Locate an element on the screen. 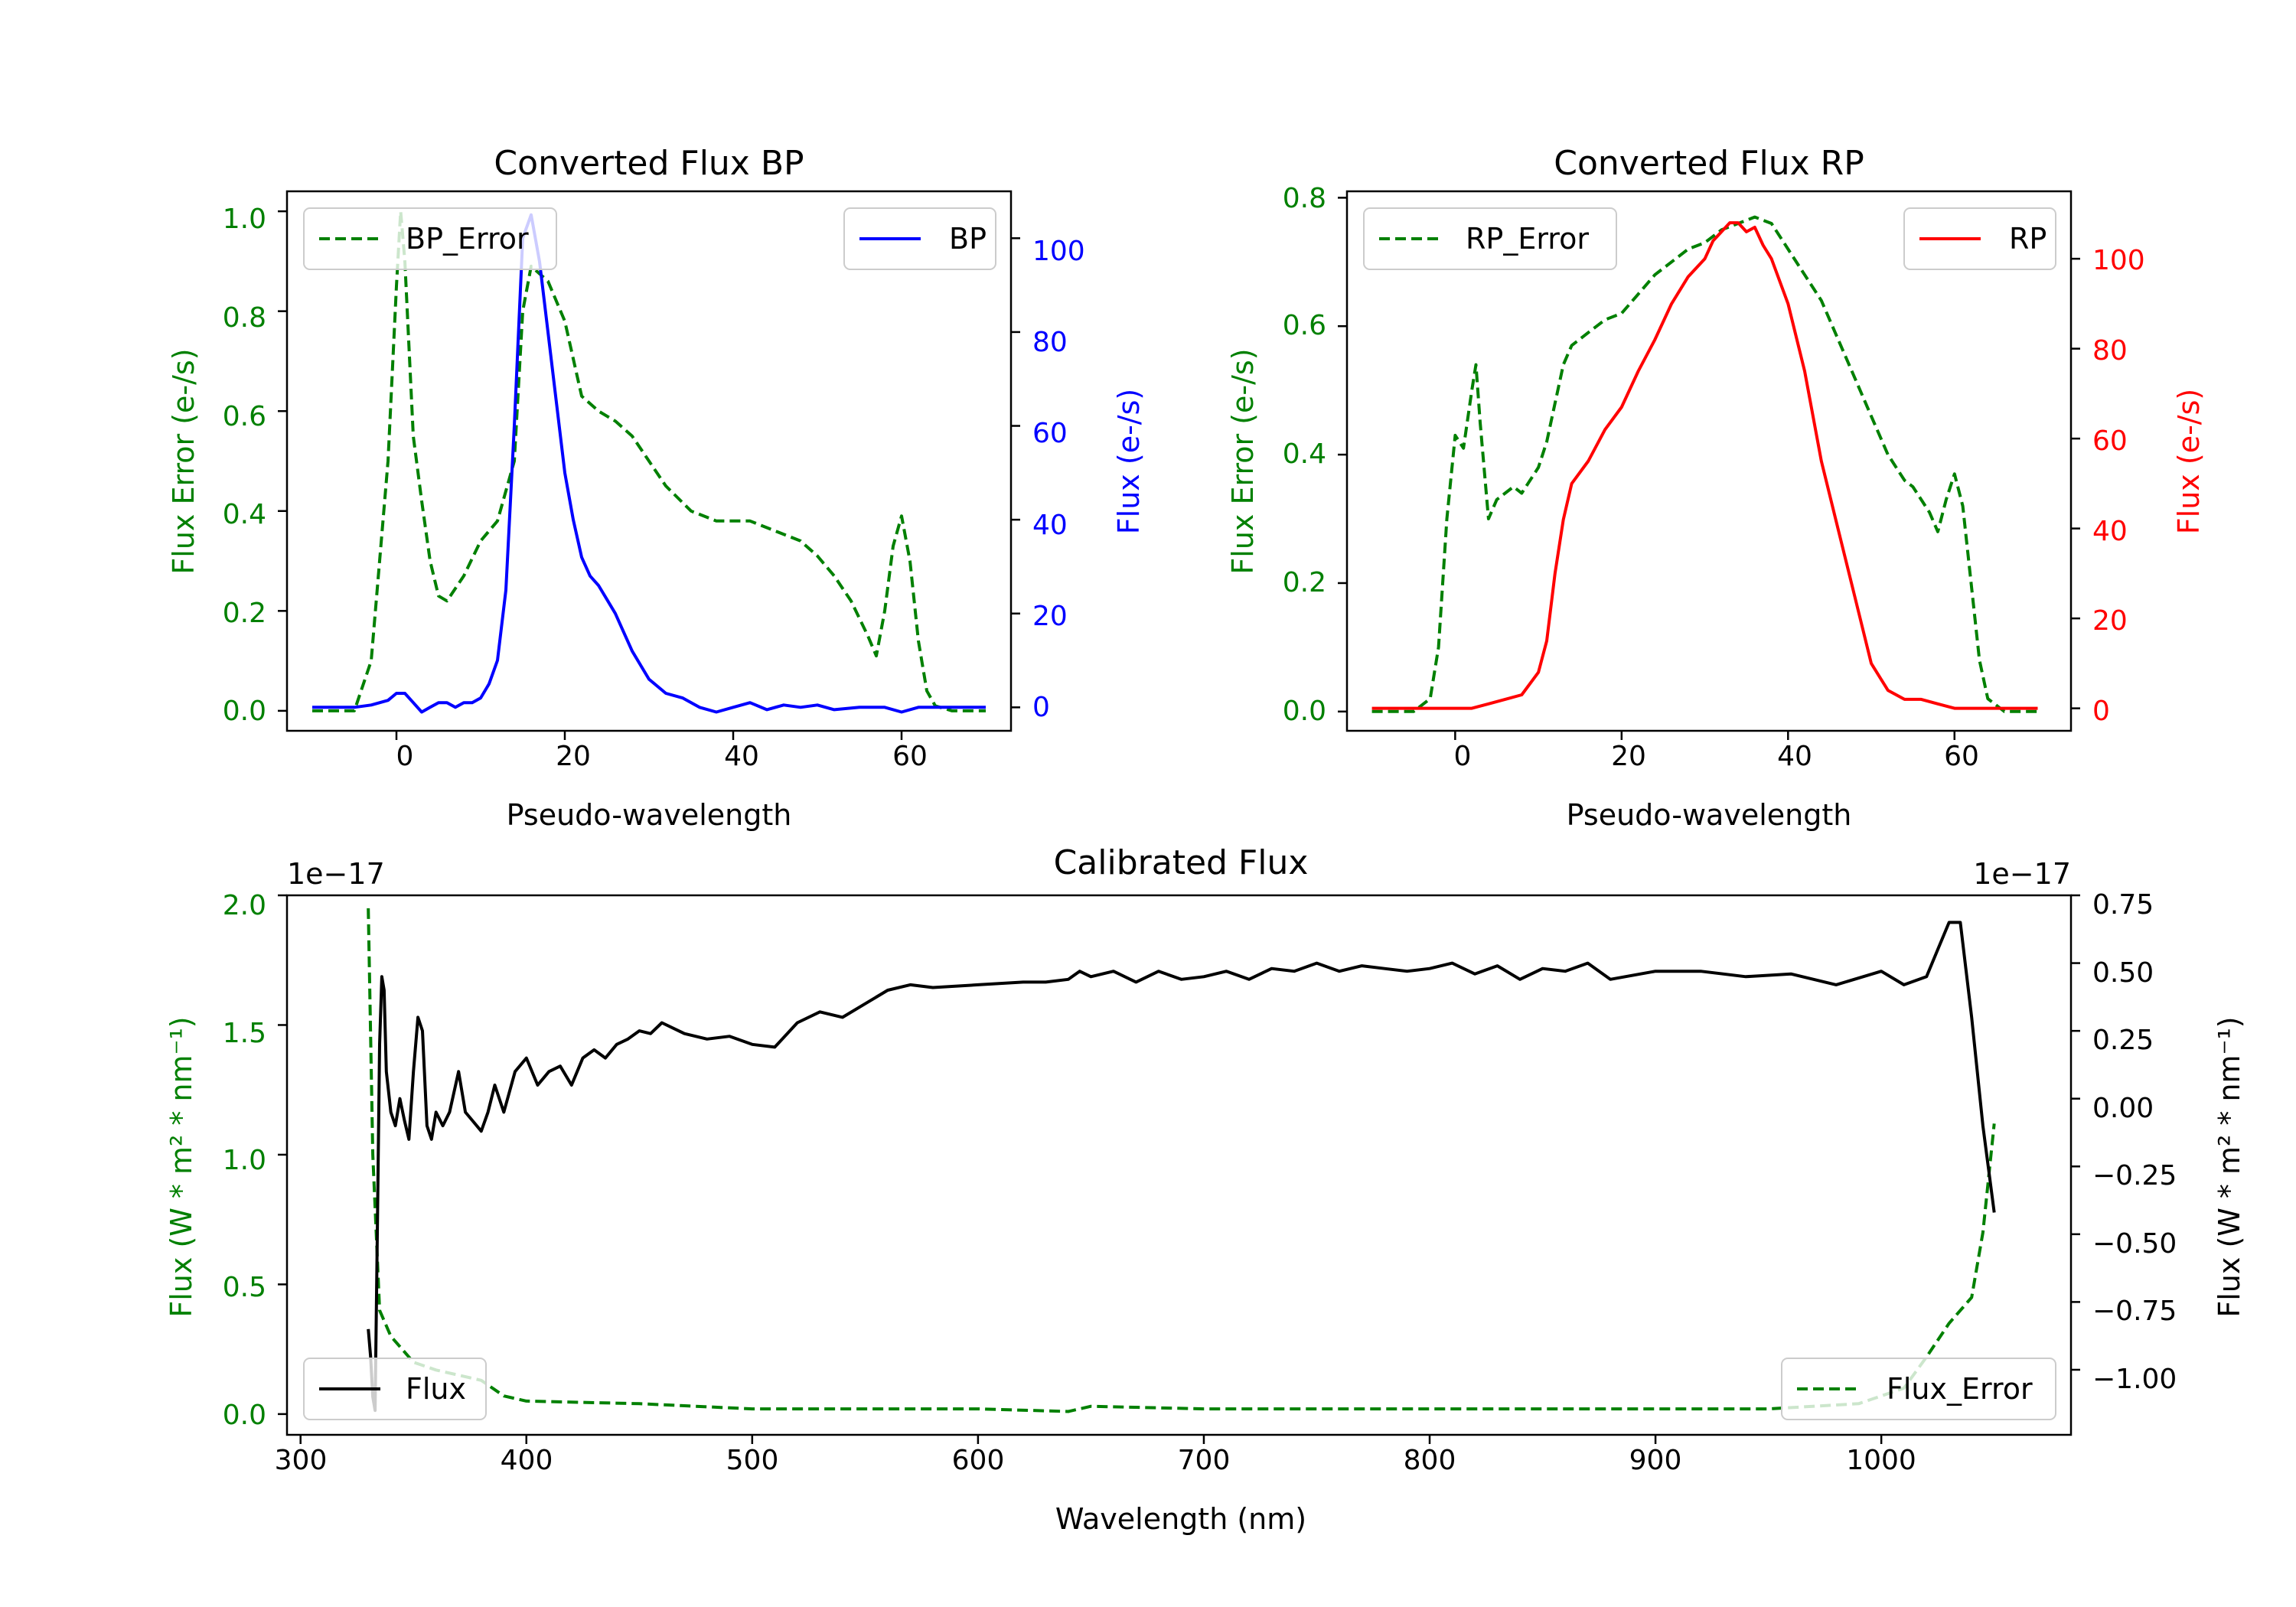  bp-ytick-left-label: 0.2 is located at coordinates (244, 613).